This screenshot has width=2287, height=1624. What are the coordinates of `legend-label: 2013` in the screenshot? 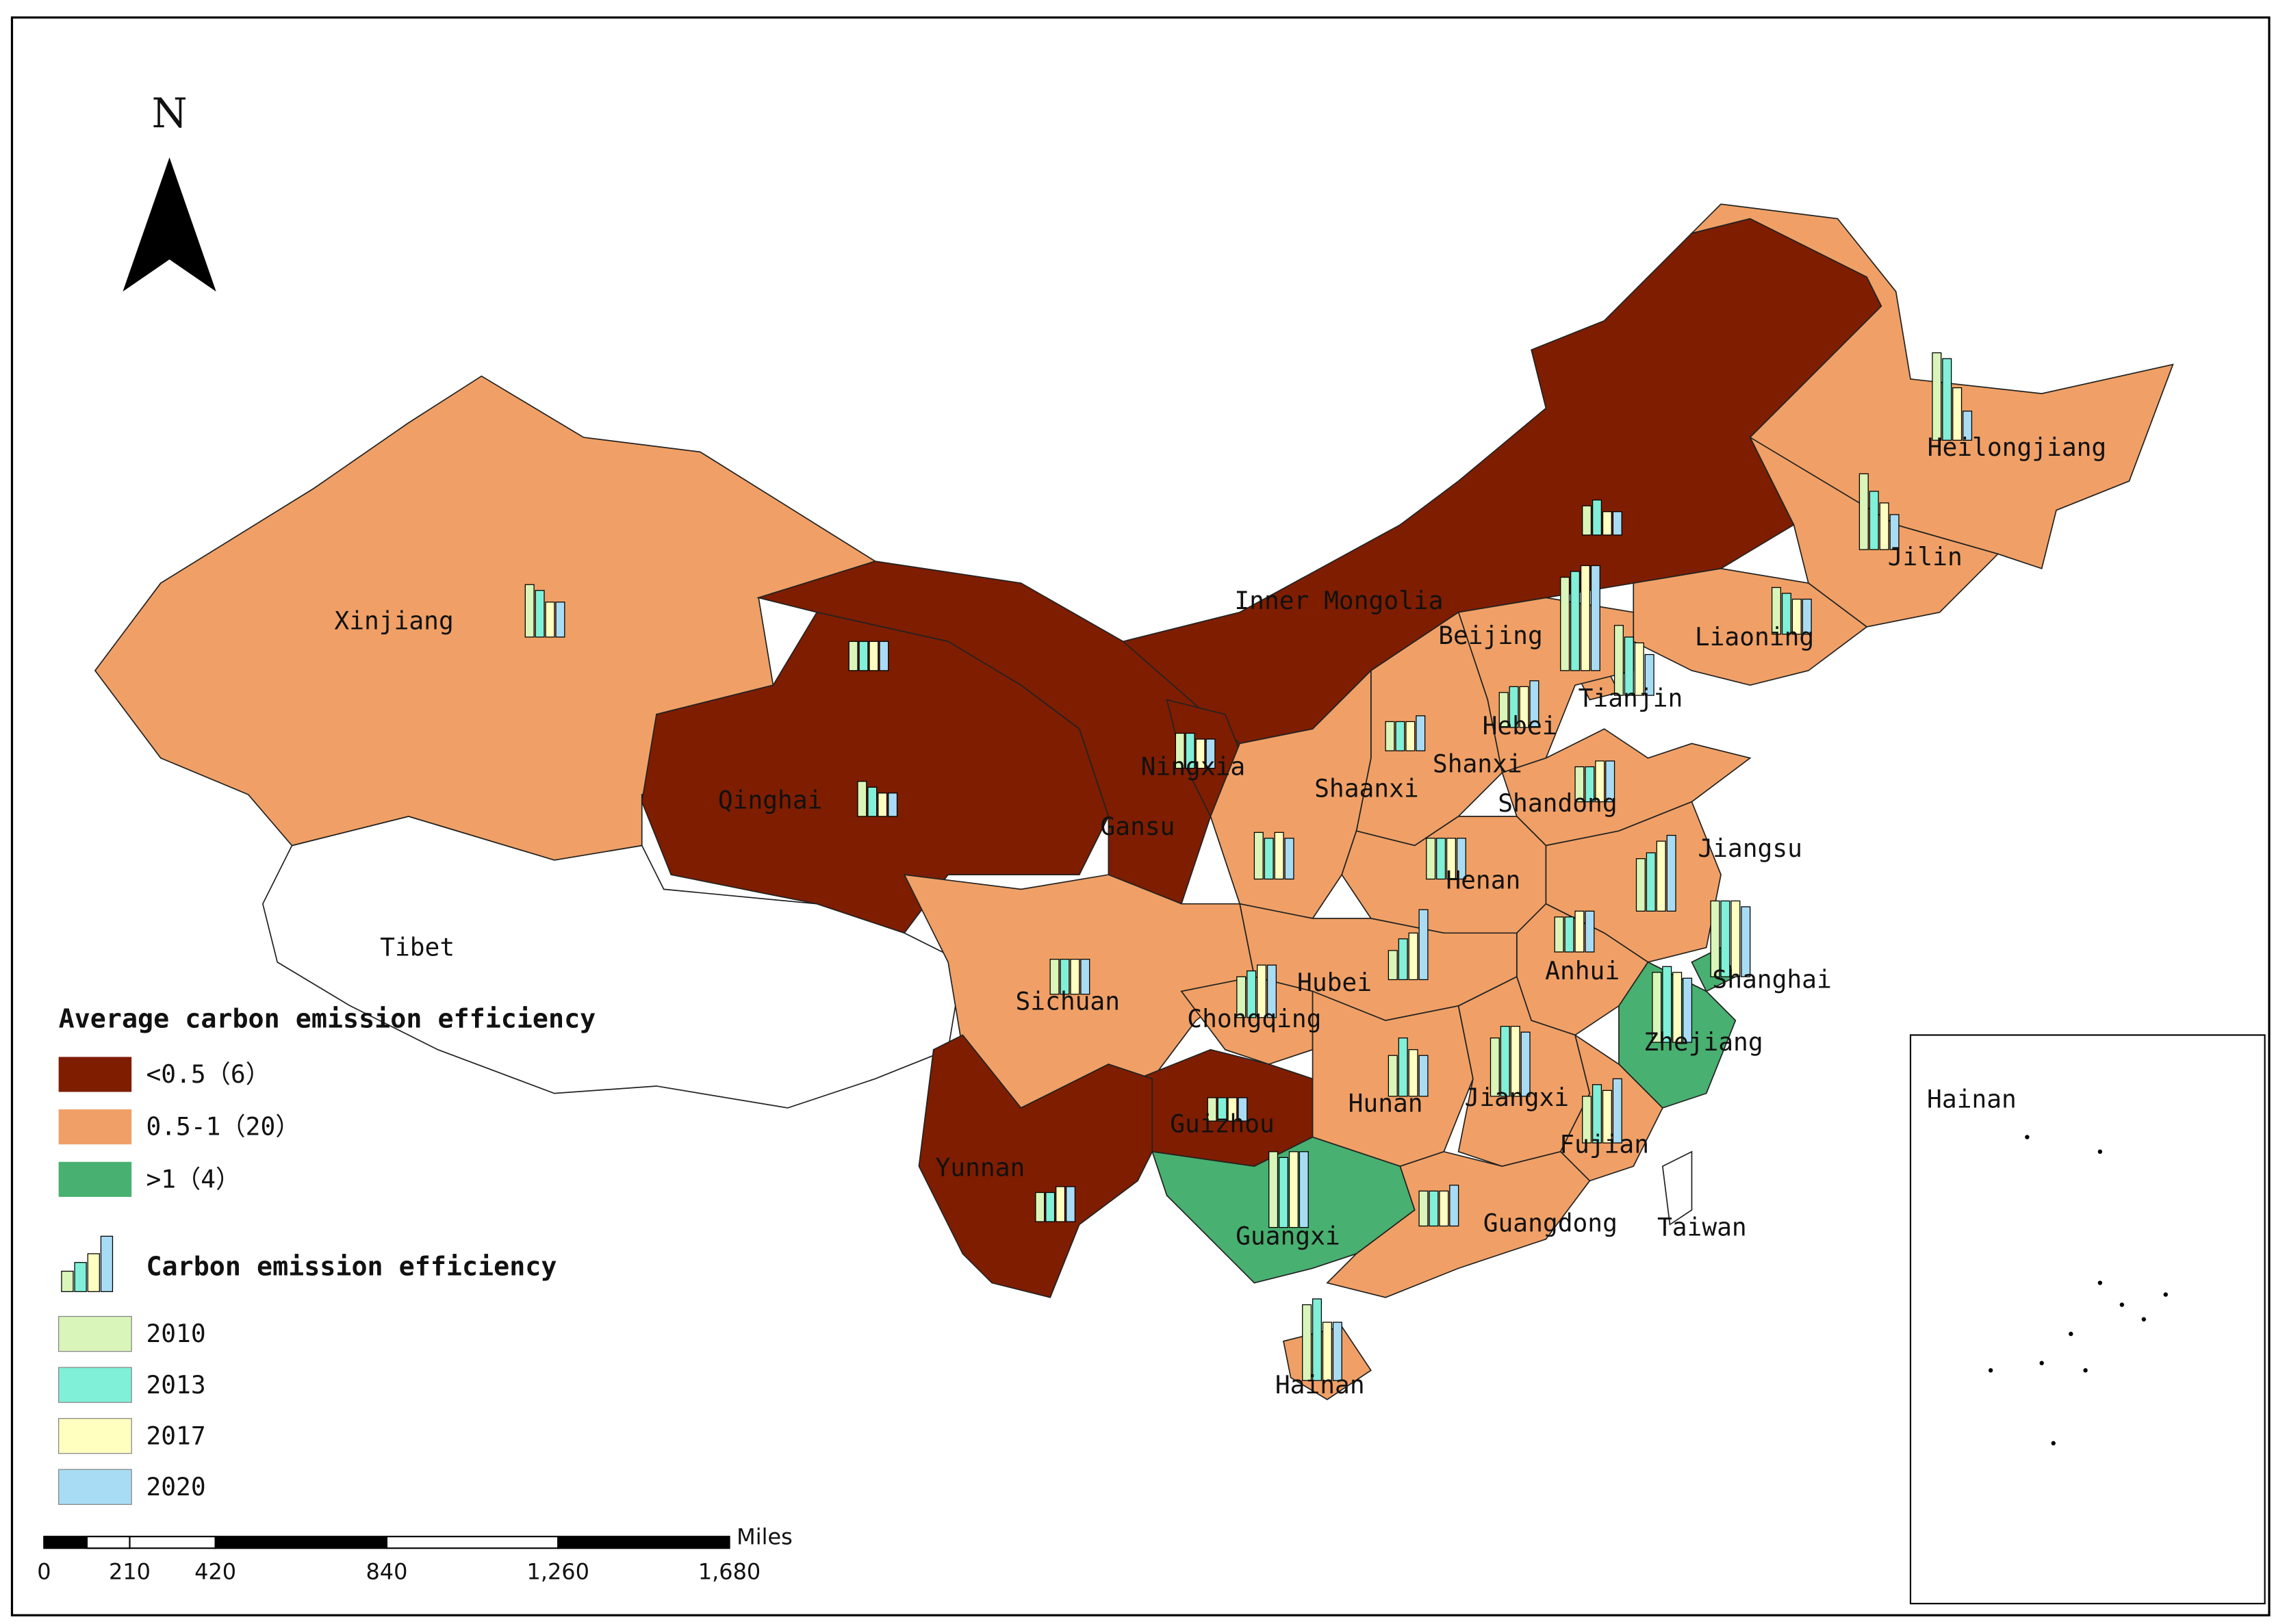 It's located at (175, 1385).